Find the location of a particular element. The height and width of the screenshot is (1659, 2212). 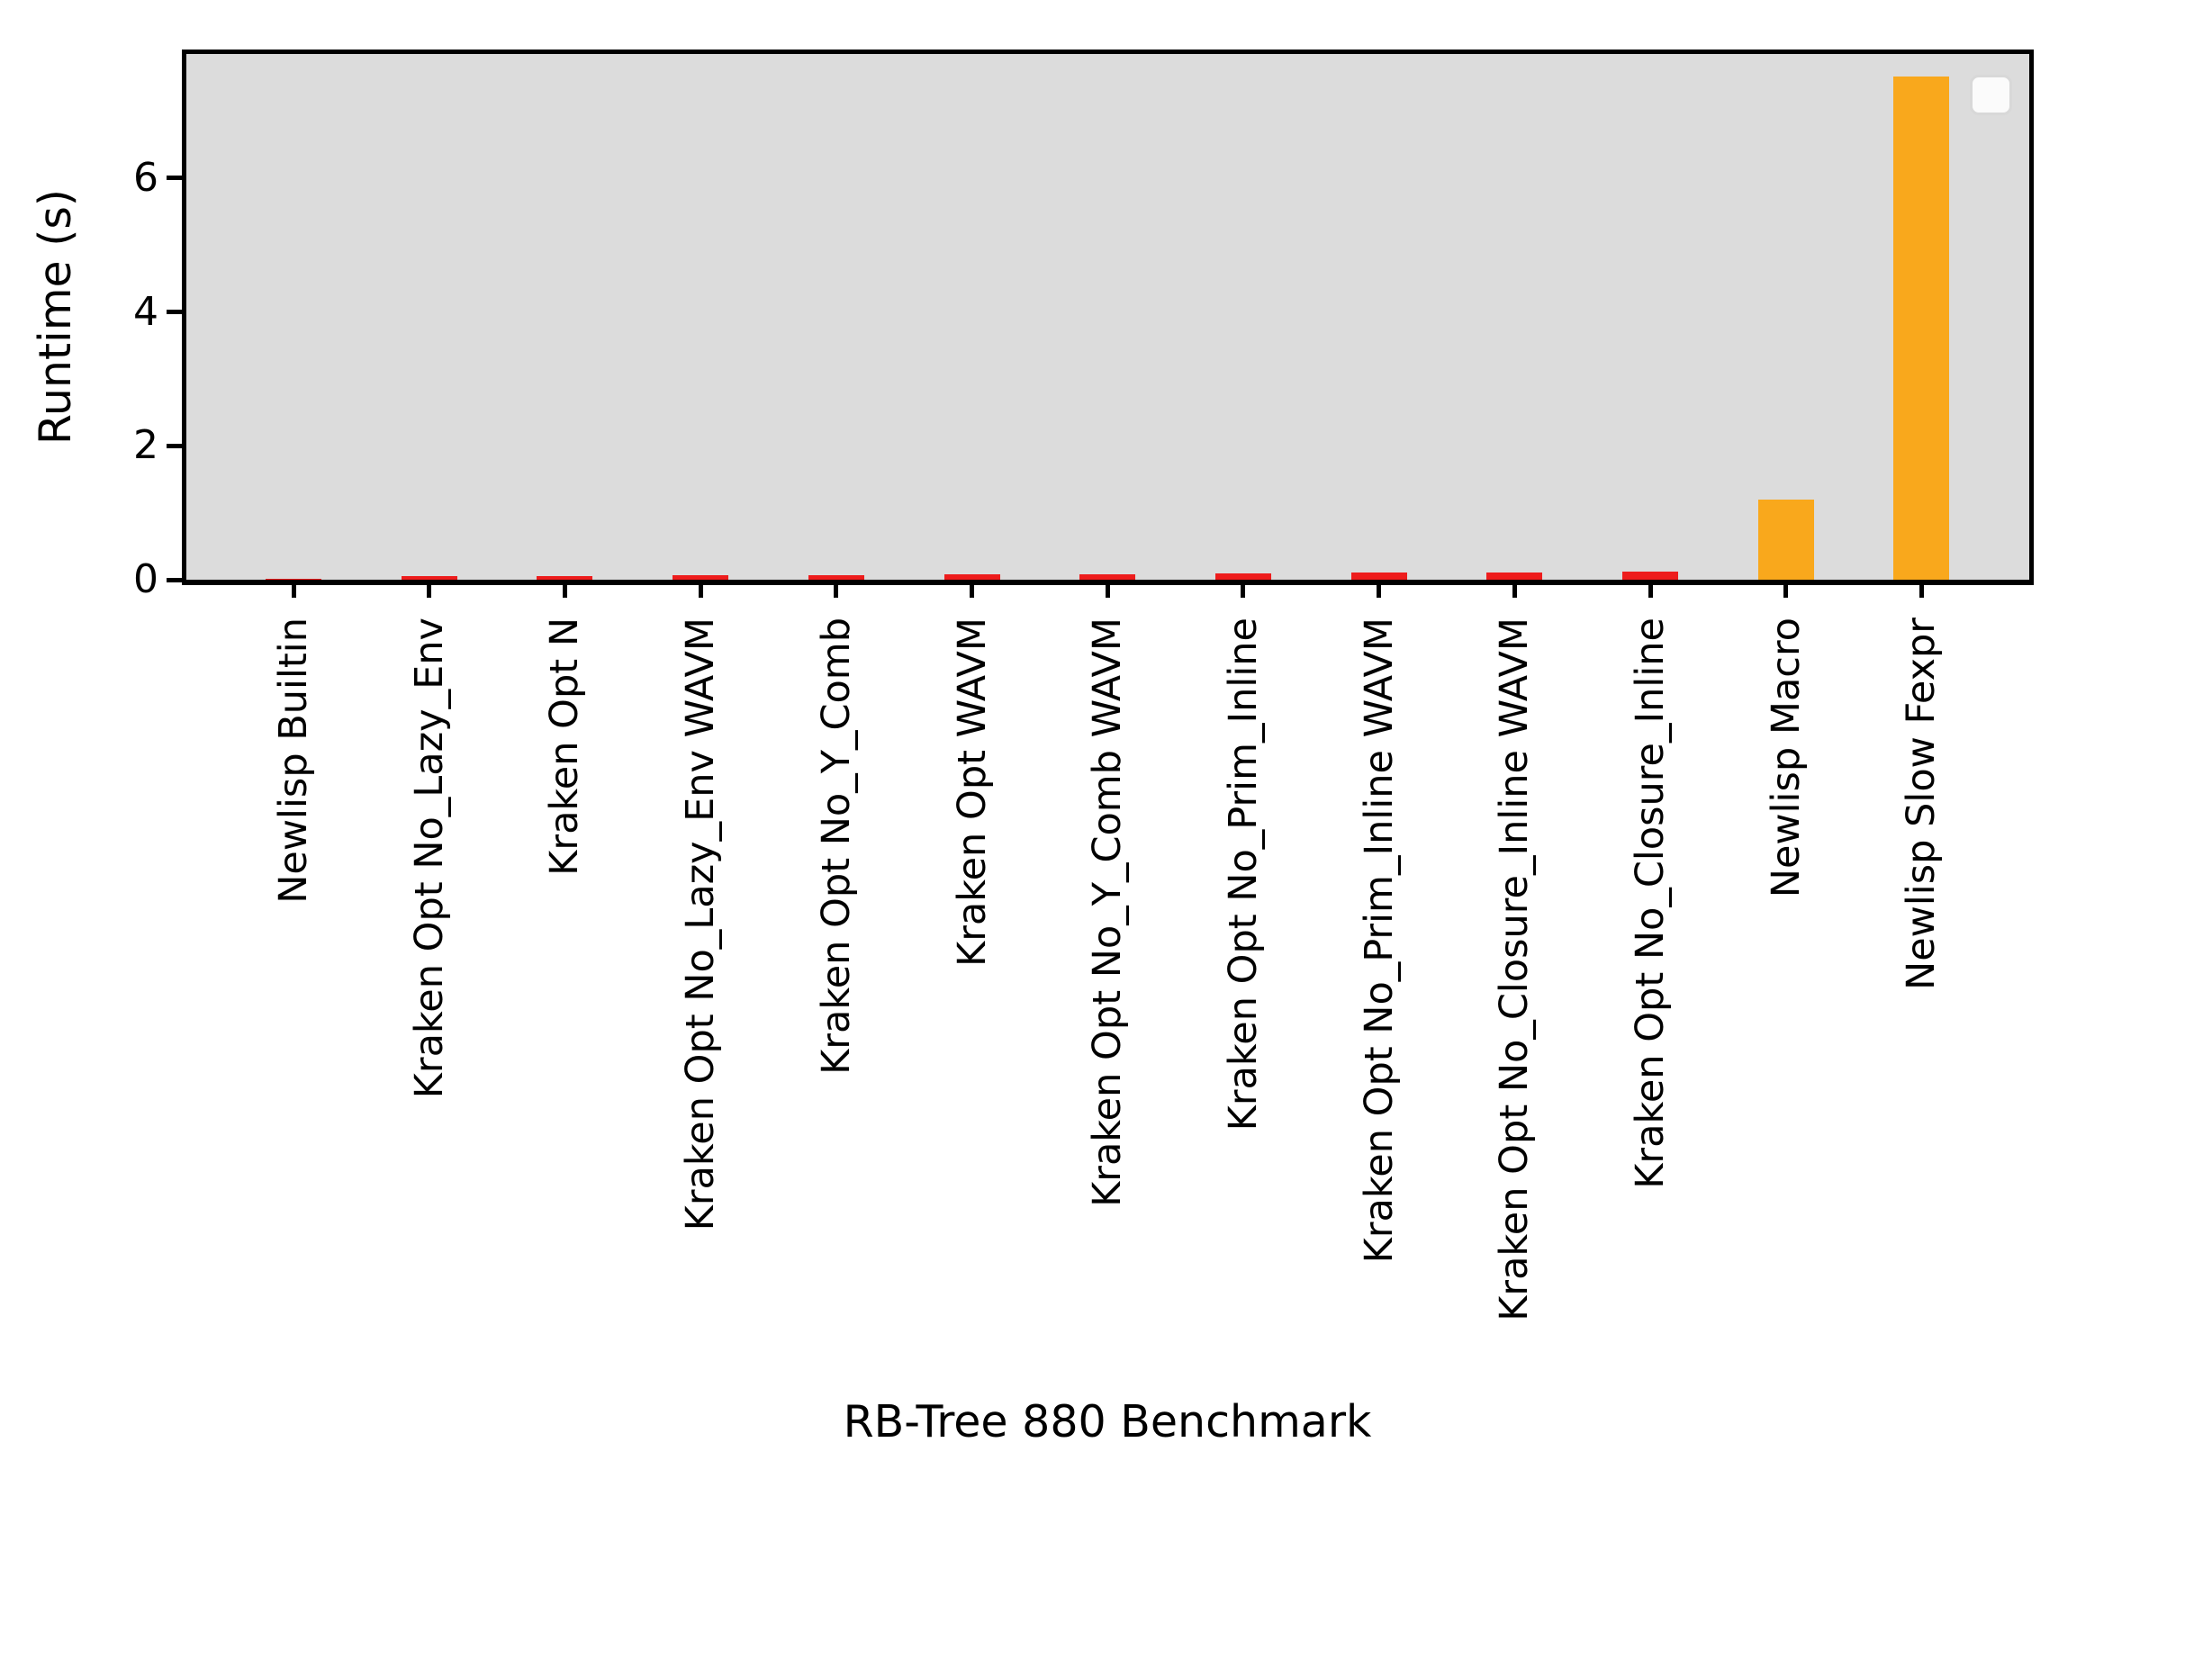

x-tick-label: Kraken Opt No_Prim_Inline is located at coordinates (1243, 875).